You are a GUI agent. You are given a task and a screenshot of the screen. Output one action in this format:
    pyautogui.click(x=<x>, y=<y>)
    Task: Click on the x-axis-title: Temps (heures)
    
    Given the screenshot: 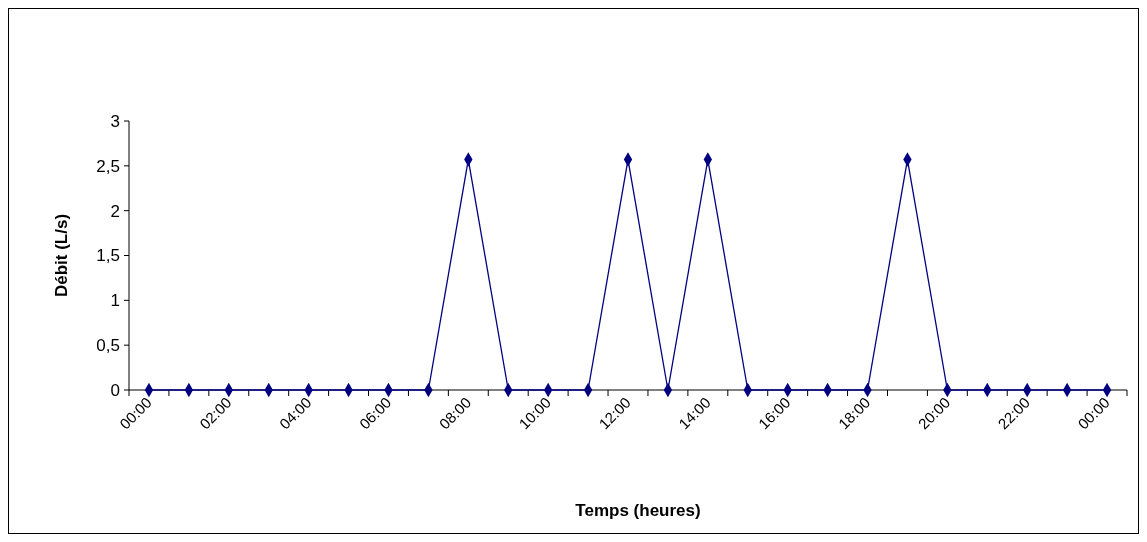 What is the action you would take?
    pyautogui.click(x=638, y=510)
    